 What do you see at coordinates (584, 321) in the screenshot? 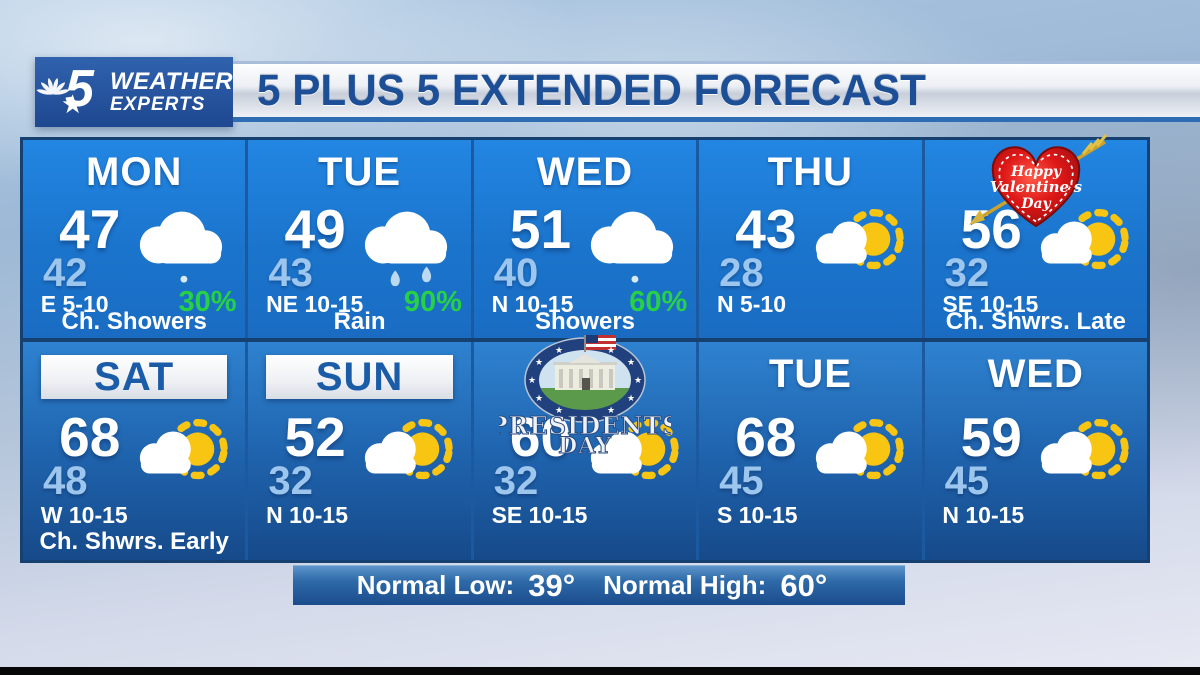
I see `condition-text: Showers` at bounding box center [584, 321].